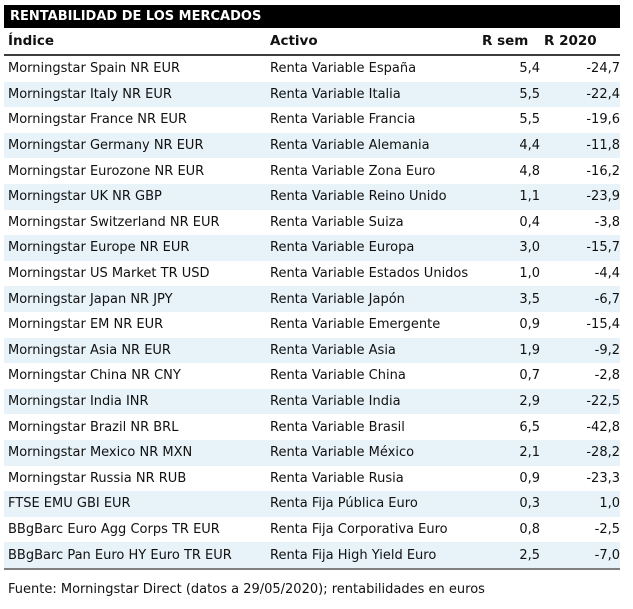 The height and width of the screenshot is (609, 633). I want to click on panel-title-bar: RENTABILIDAD DE LOS MERCADOS, so click(312, 16).